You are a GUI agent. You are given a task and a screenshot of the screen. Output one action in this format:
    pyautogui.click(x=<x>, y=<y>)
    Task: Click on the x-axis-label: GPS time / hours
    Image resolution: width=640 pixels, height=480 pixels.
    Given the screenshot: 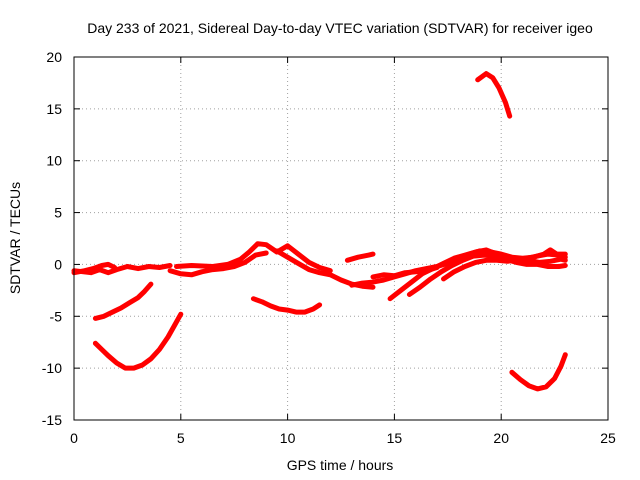 What is the action you would take?
    pyautogui.click(x=340, y=465)
    